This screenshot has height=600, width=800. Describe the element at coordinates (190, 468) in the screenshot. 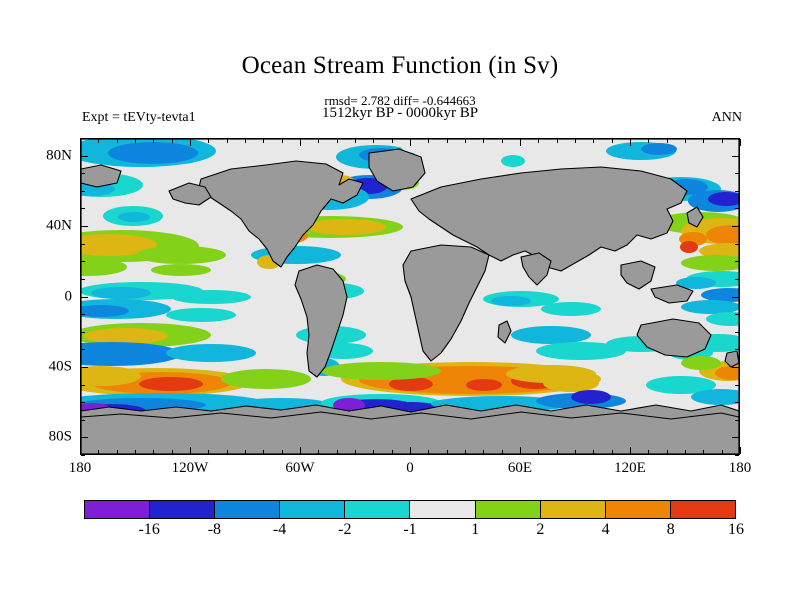

I see `x-tick-label: 120W` at that location.